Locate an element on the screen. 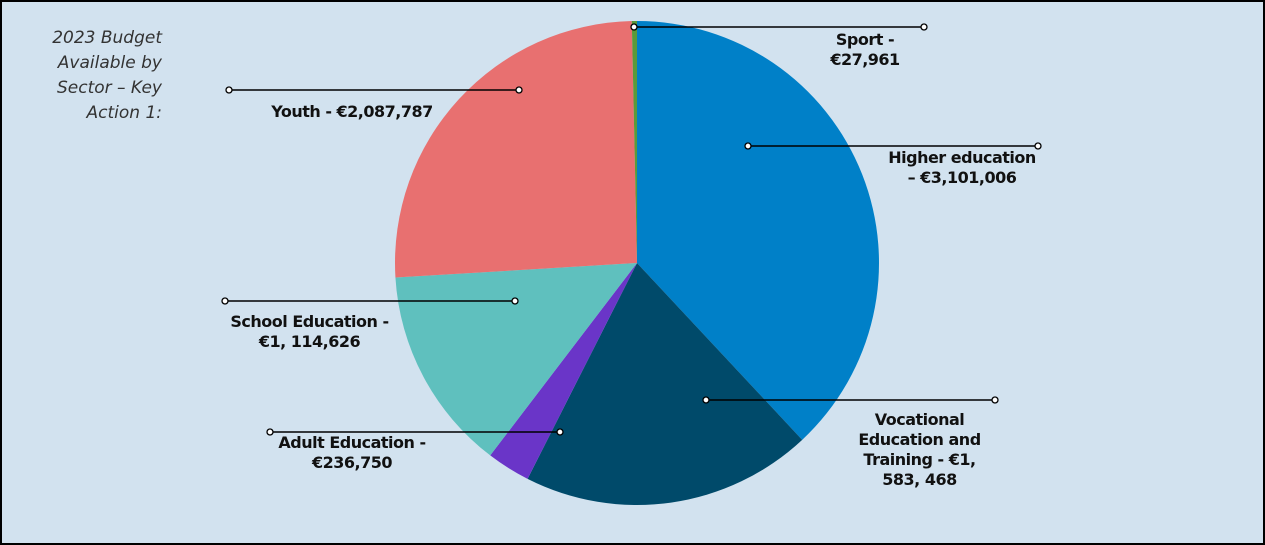 This screenshot has width=1265, height=545. slice-label: School Education - €1, 114,626 is located at coordinates (309, 331).